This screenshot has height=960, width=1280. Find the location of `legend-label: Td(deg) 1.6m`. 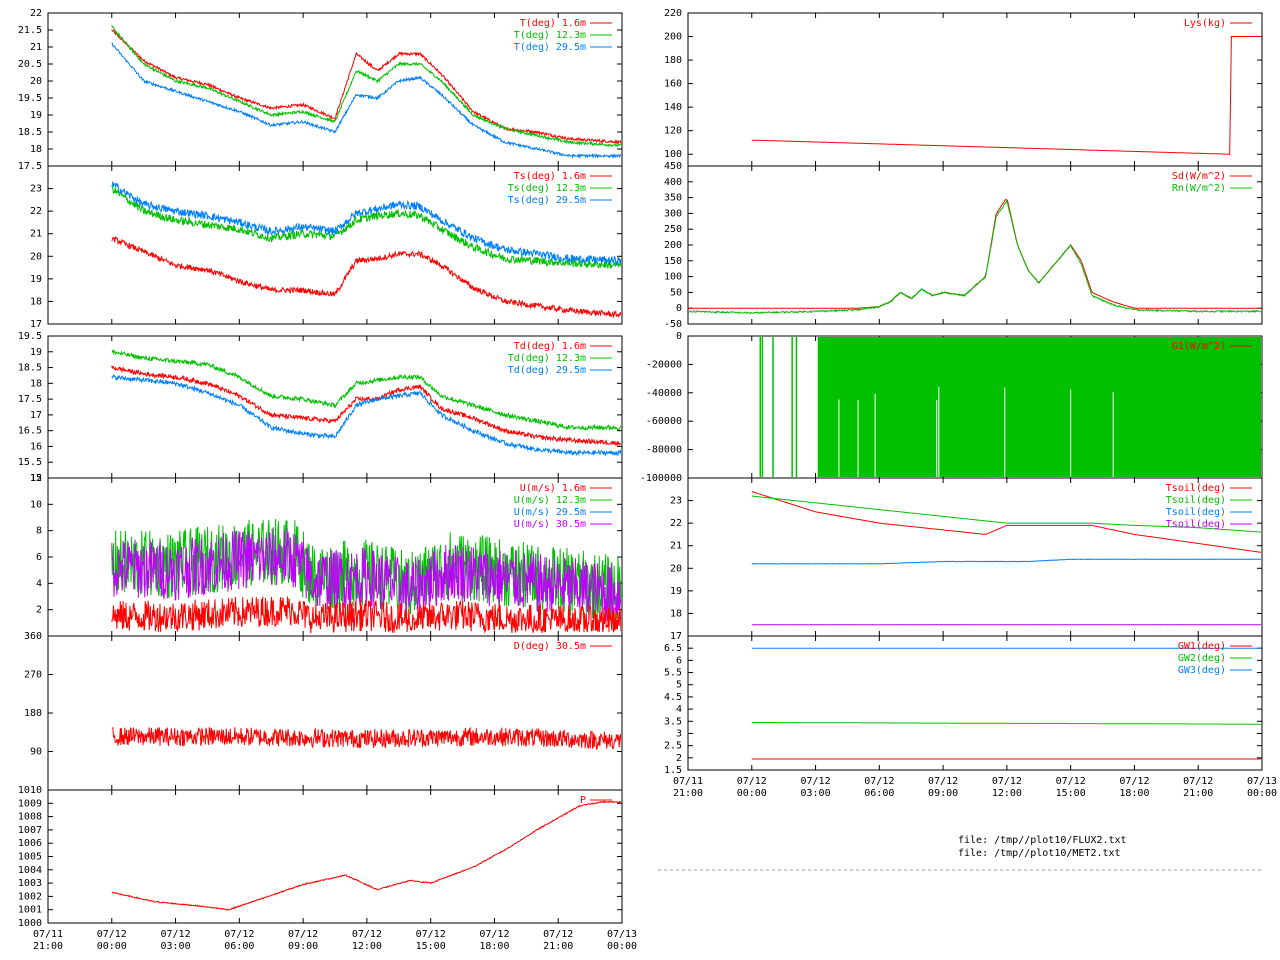

legend-label: Td(deg) 1.6m is located at coordinates (550, 346).